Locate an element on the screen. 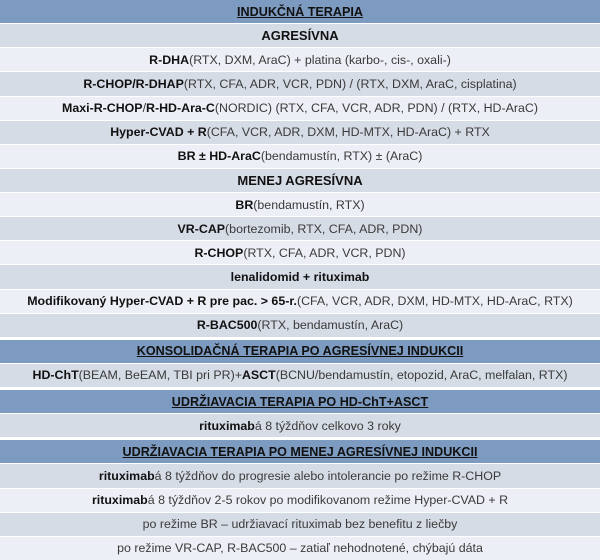  regimen-name: INDUKČNÁ TERAPIA is located at coordinates (300, 11).